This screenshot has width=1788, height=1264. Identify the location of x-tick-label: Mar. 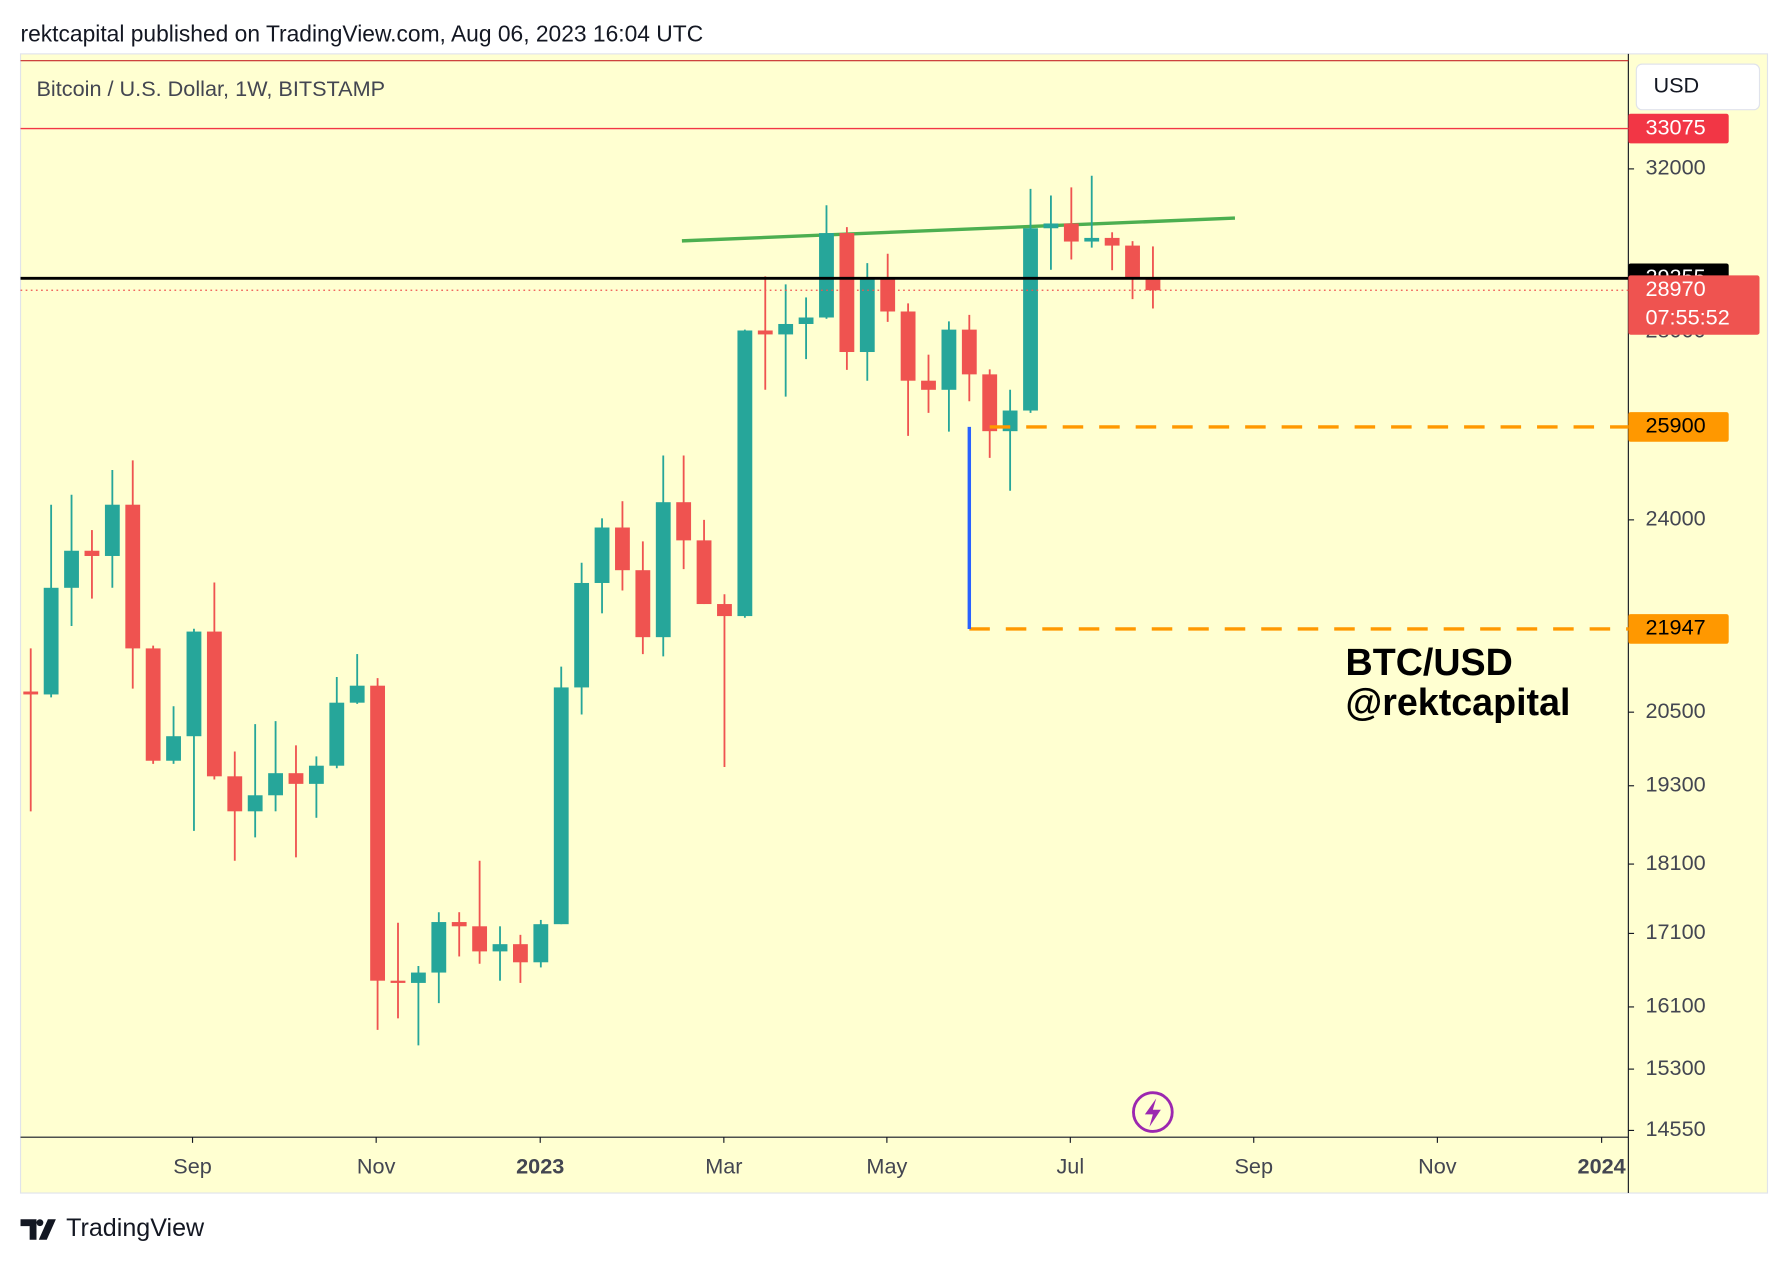
(723, 1166).